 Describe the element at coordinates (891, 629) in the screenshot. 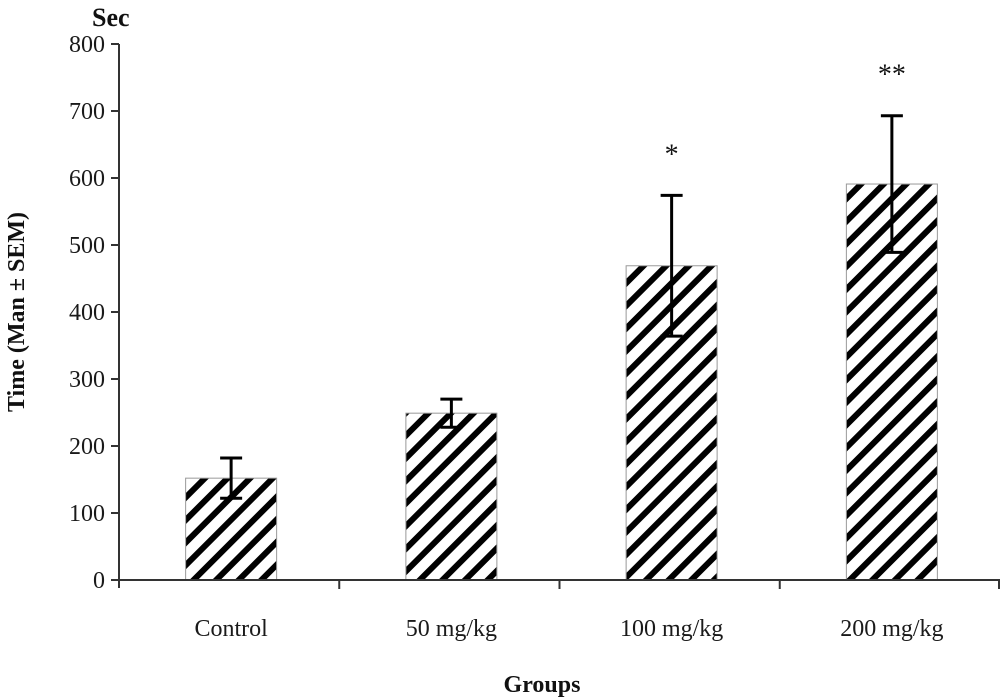

I see `x-tick-label: 200 mg/kg` at that location.